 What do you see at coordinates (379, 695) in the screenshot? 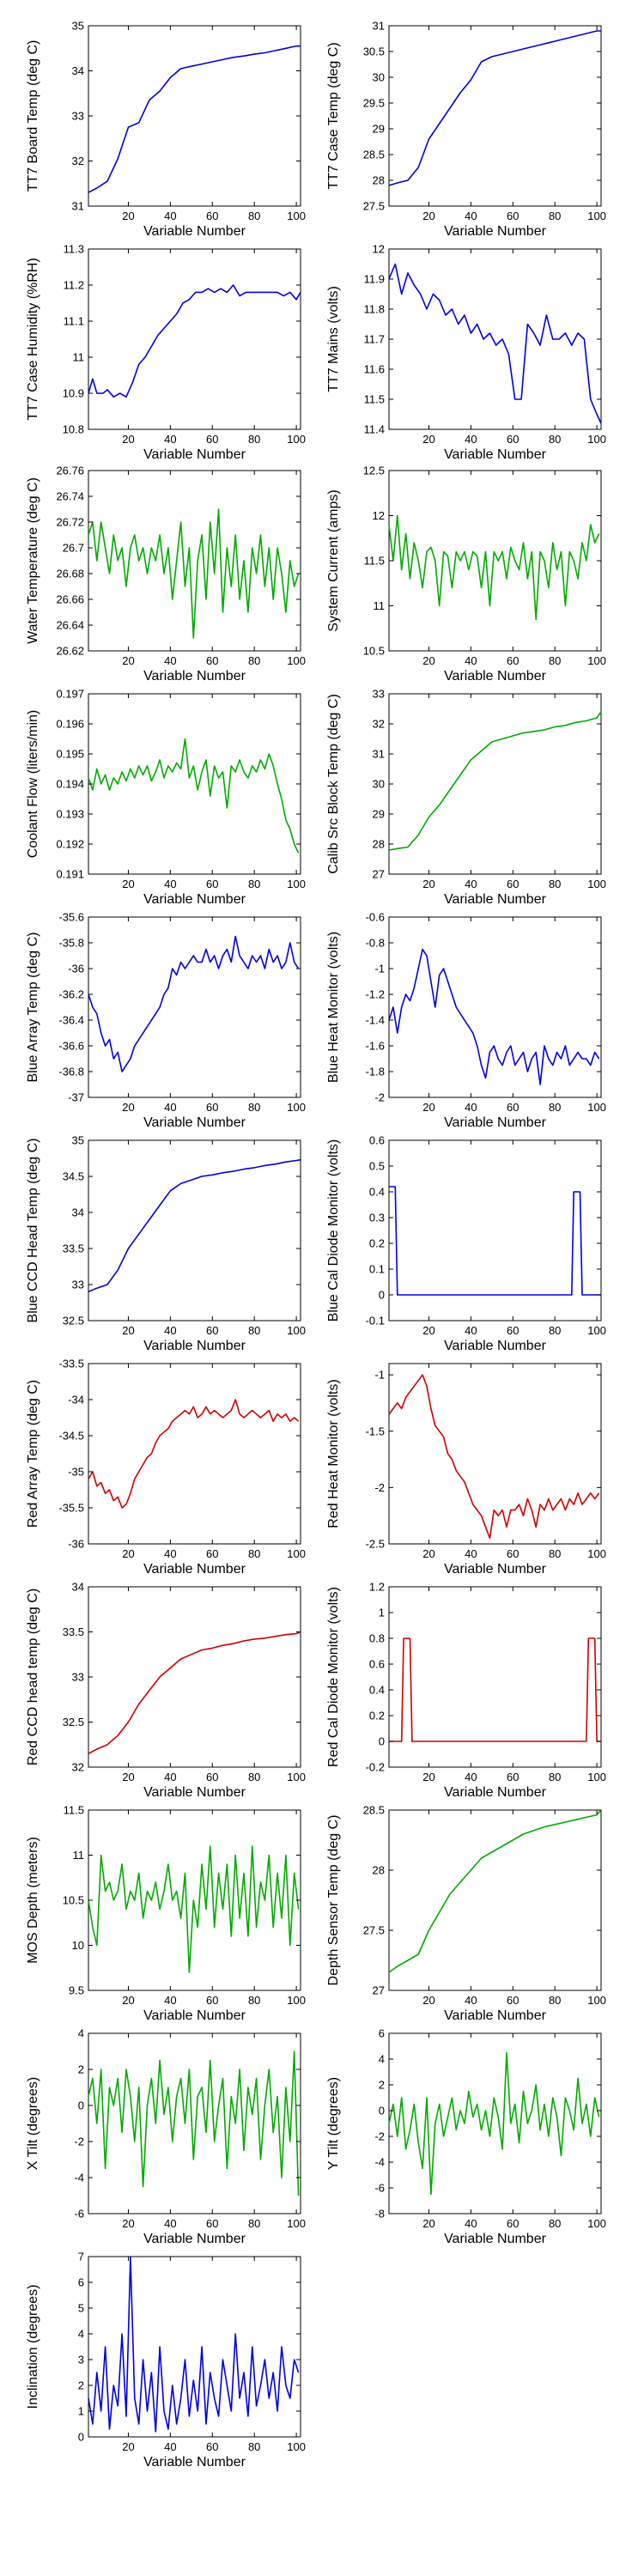
I see `y-tick-label: 33` at bounding box center [379, 695].